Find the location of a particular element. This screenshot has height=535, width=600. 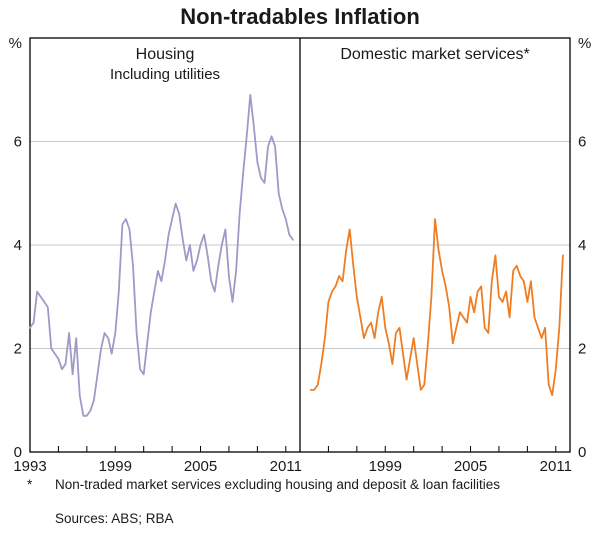

chart-title: Non-tradables Inflation is located at coordinates (300, 16).